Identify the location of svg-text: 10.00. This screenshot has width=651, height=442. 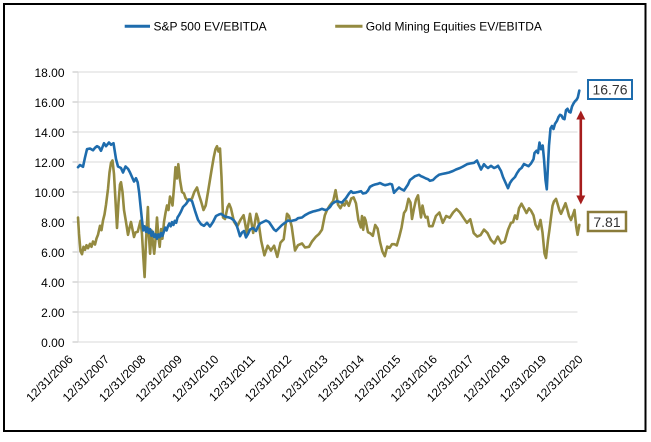
(49, 193).